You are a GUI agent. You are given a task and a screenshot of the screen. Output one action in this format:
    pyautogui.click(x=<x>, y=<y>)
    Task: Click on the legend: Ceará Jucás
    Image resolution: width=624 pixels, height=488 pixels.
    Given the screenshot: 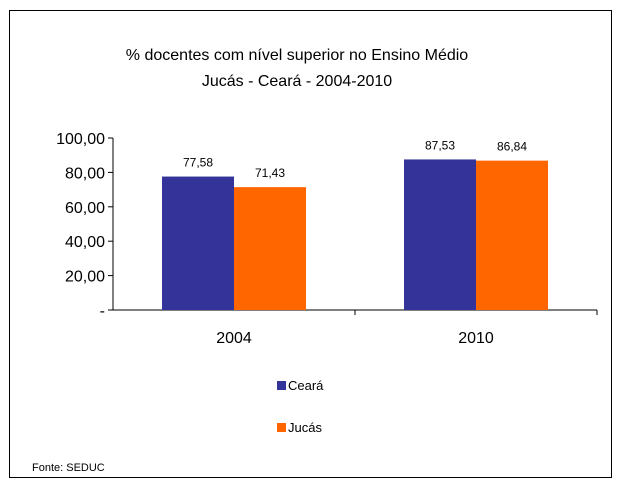 What is the action you would take?
    pyautogui.click(x=300, y=406)
    